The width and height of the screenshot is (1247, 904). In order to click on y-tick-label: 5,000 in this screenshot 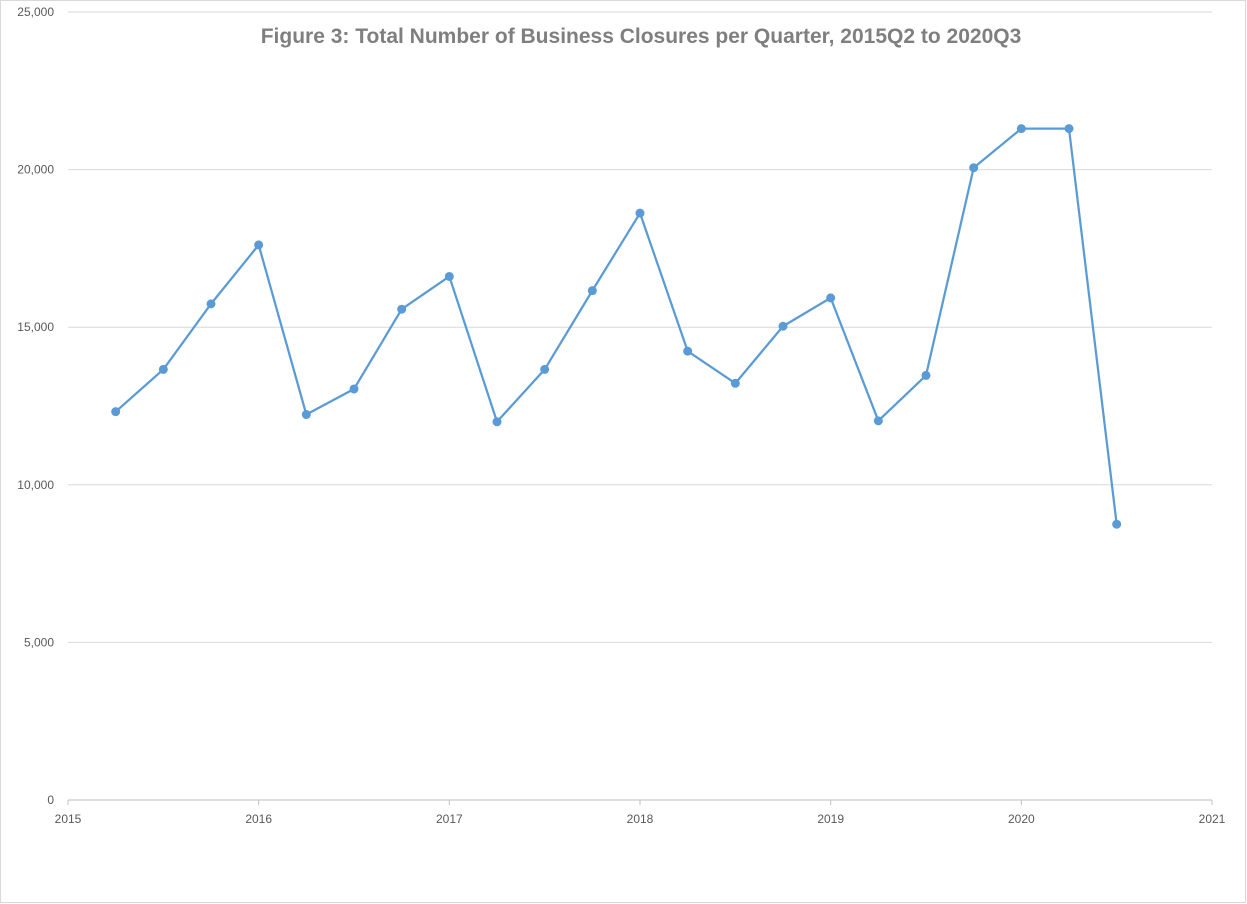, I will do `click(39, 642)`.